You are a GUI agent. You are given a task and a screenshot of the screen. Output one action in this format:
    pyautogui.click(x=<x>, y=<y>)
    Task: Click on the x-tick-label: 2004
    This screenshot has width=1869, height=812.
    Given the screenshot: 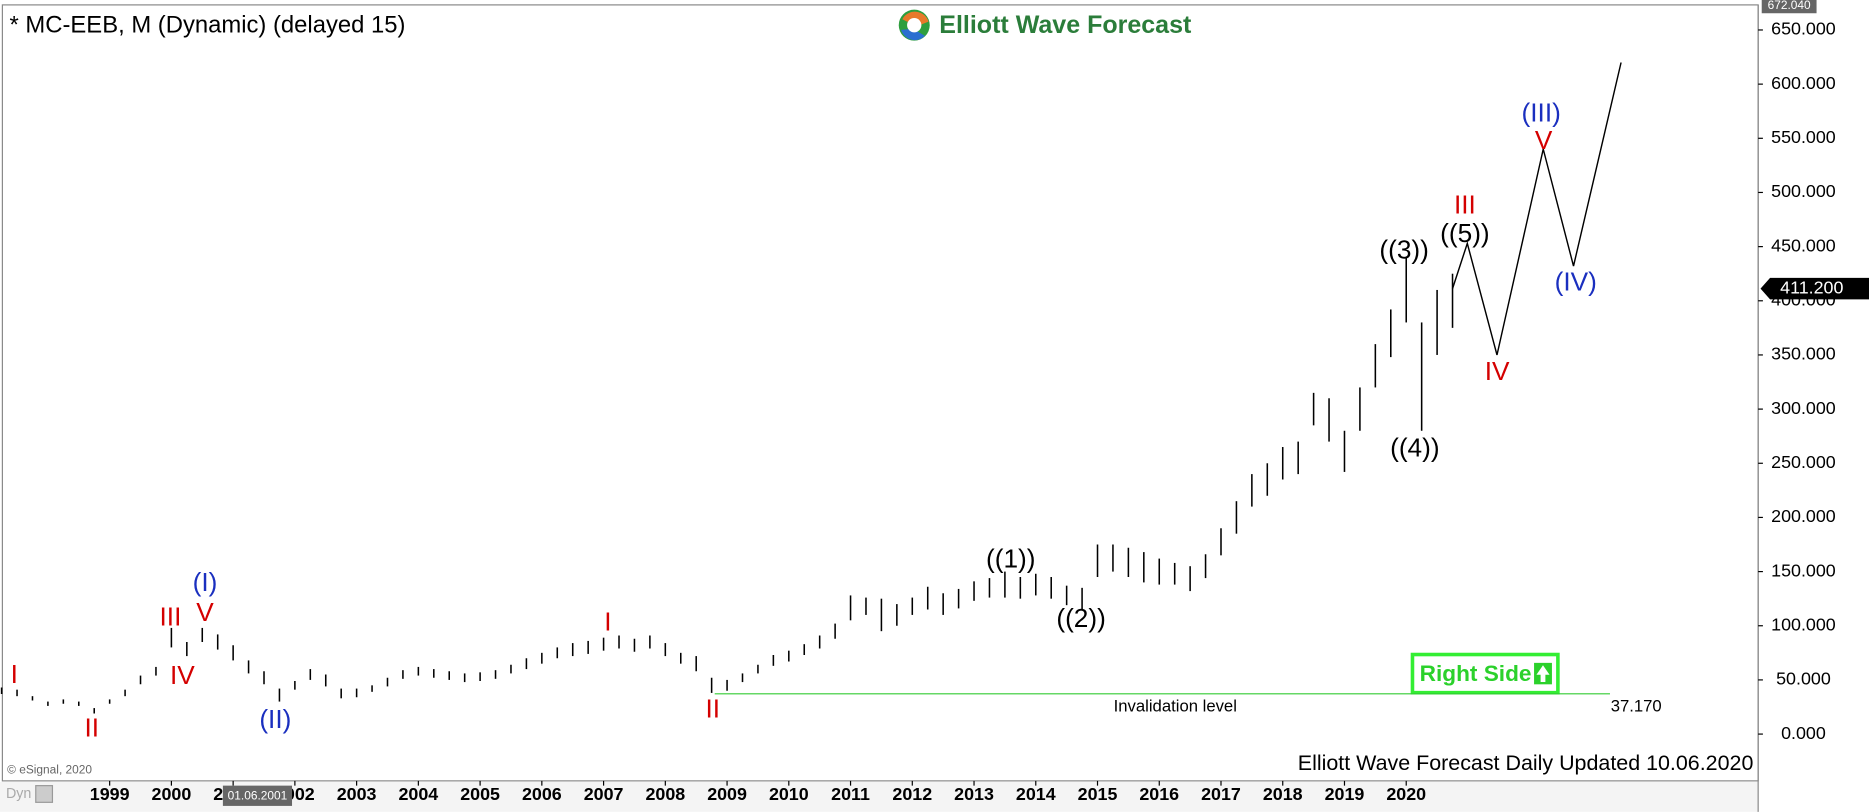 What is the action you would take?
    pyautogui.click(x=418, y=794)
    